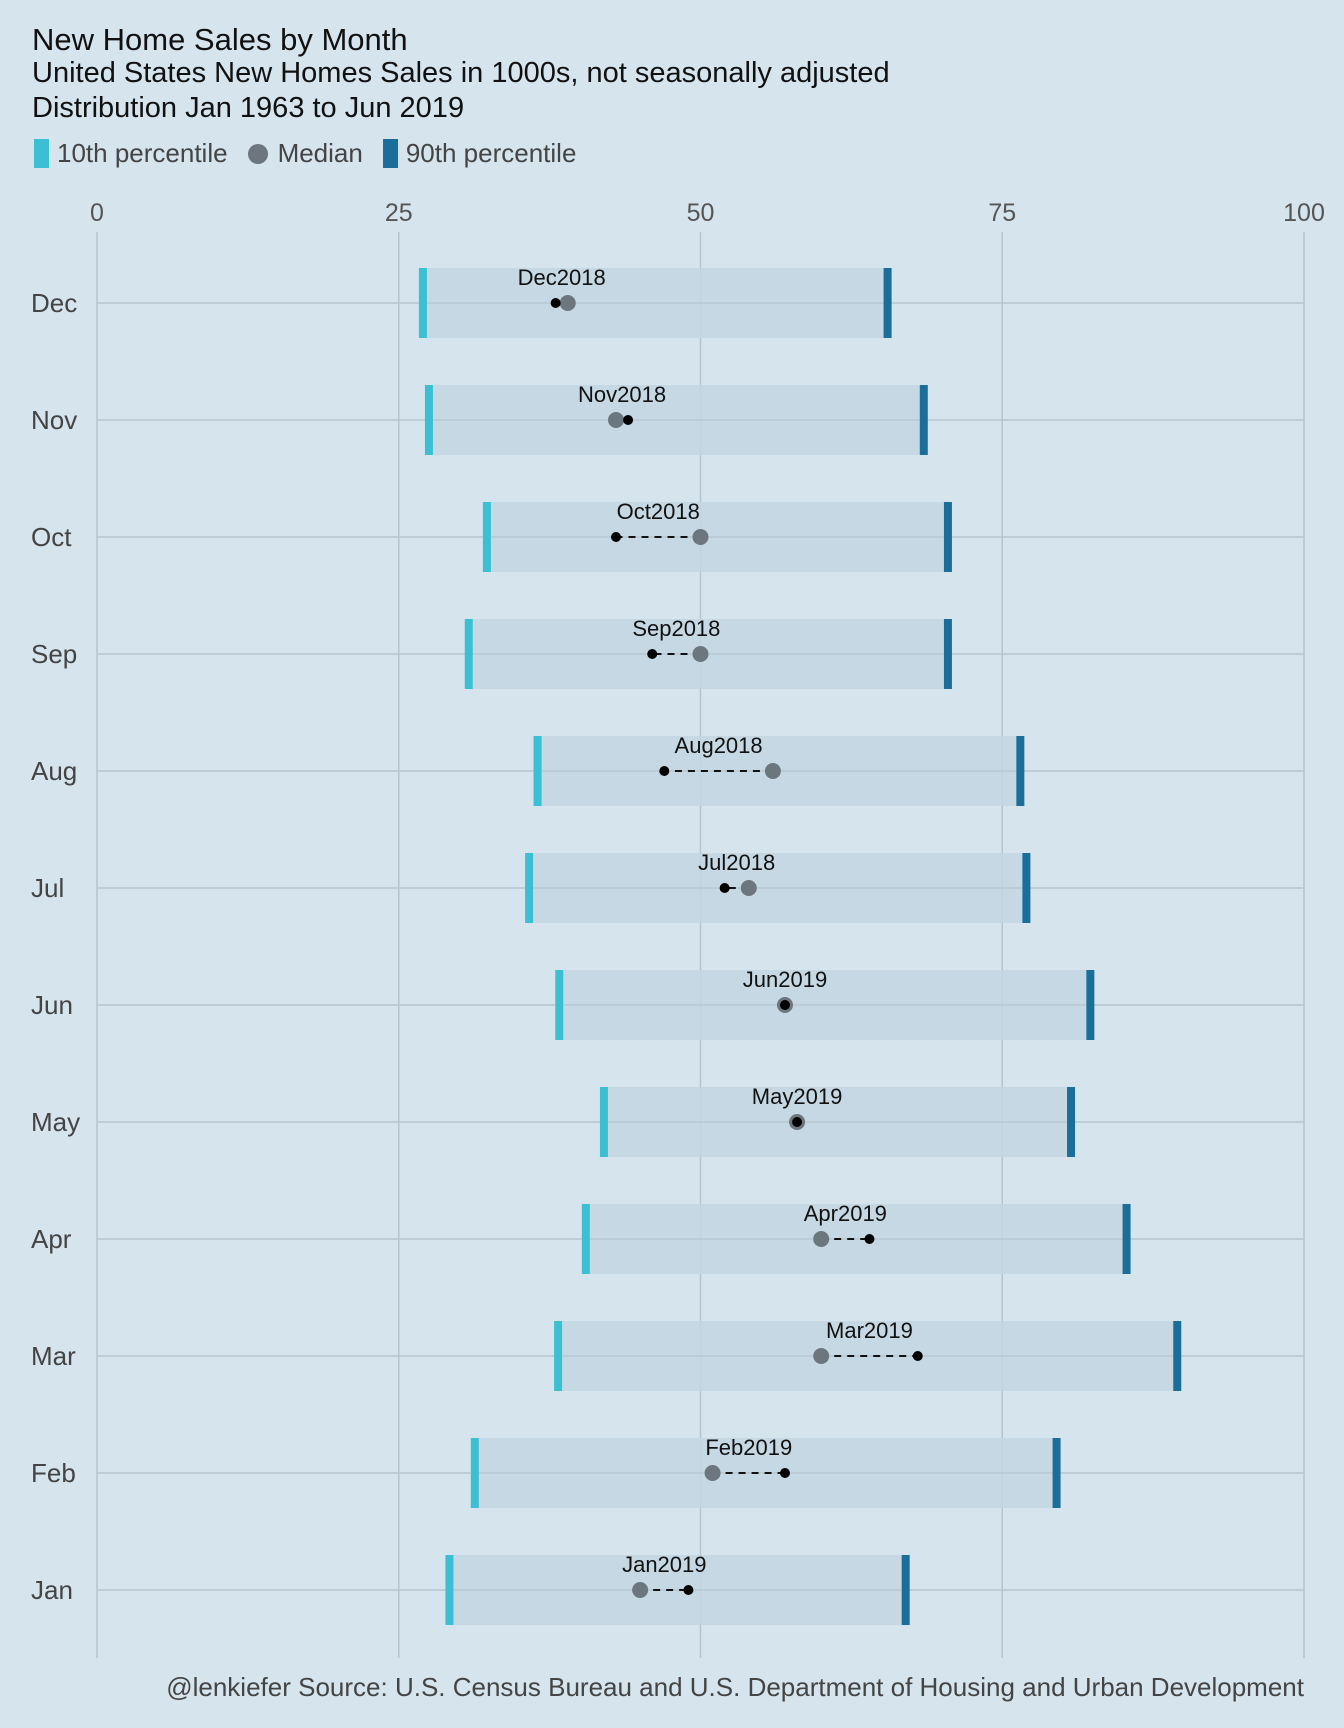  I want to click on legend: 10th percentile Median 90th percentile, so click(315, 153).